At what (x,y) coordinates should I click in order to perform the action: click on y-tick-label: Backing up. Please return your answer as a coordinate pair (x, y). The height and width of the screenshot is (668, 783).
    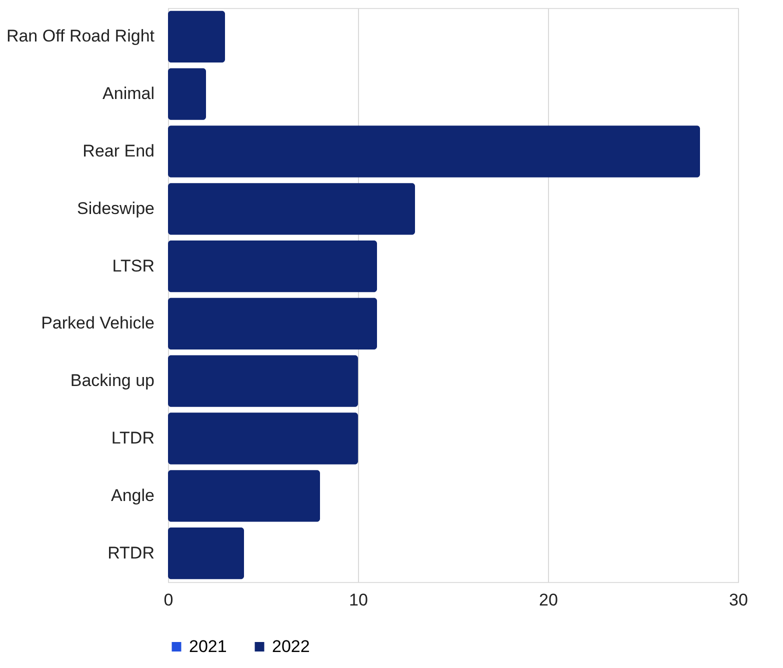
    Looking at the image, I should click on (112, 380).